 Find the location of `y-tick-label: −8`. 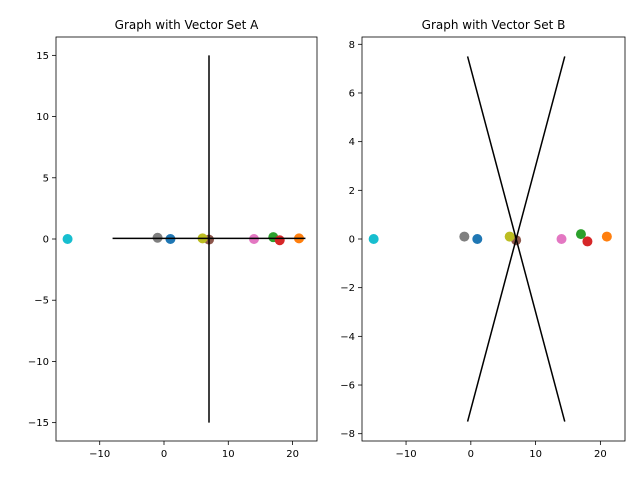

y-tick-label: −8 is located at coordinates (347, 434).